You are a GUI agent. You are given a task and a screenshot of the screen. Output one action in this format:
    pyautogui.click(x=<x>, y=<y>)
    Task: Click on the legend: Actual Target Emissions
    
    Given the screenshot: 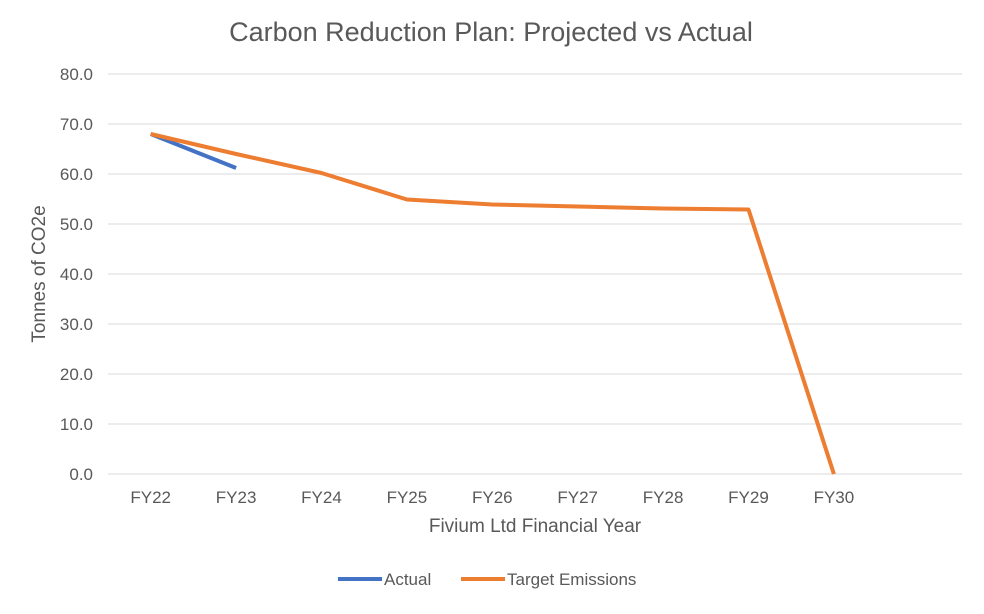 What is the action you would take?
    pyautogui.click(x=487, y=579)
    